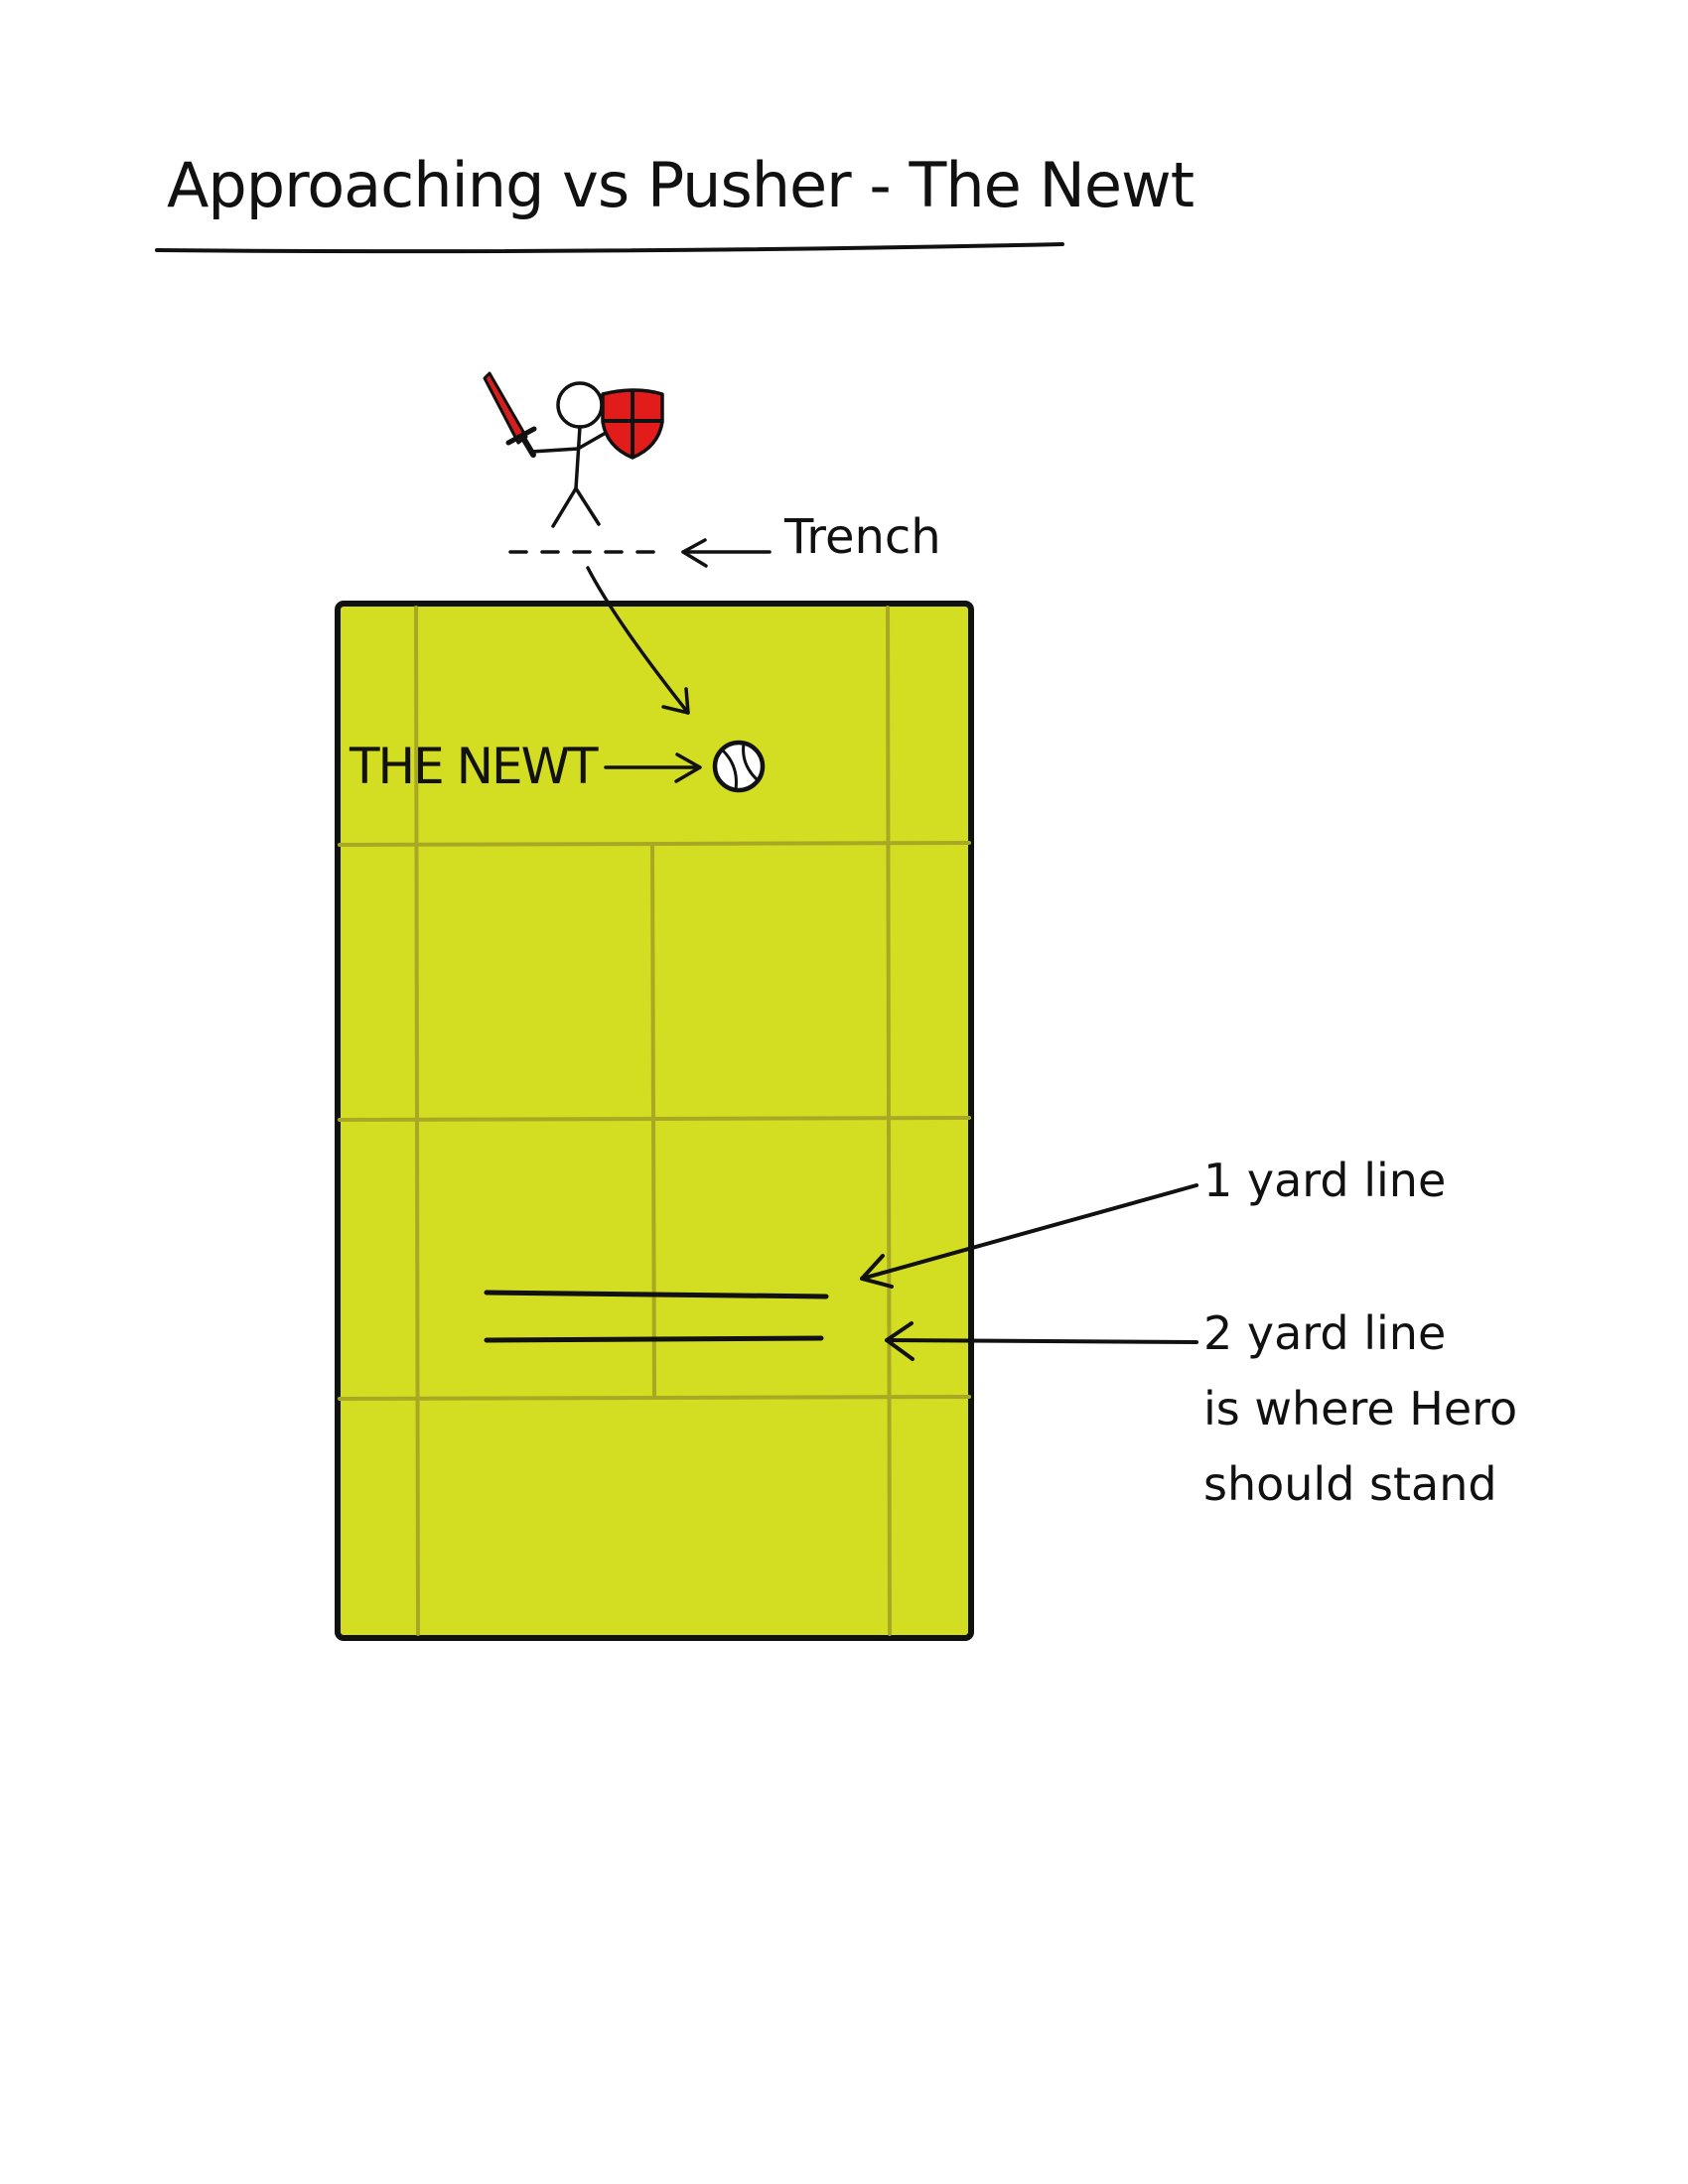 Image resolution: width=1688 pixels, height=2184 pixels. What do you see at coordinates (474, 766) in the screenshot?
I see `the-newt-label: THE NEWT` at bounding box center [474, 766].